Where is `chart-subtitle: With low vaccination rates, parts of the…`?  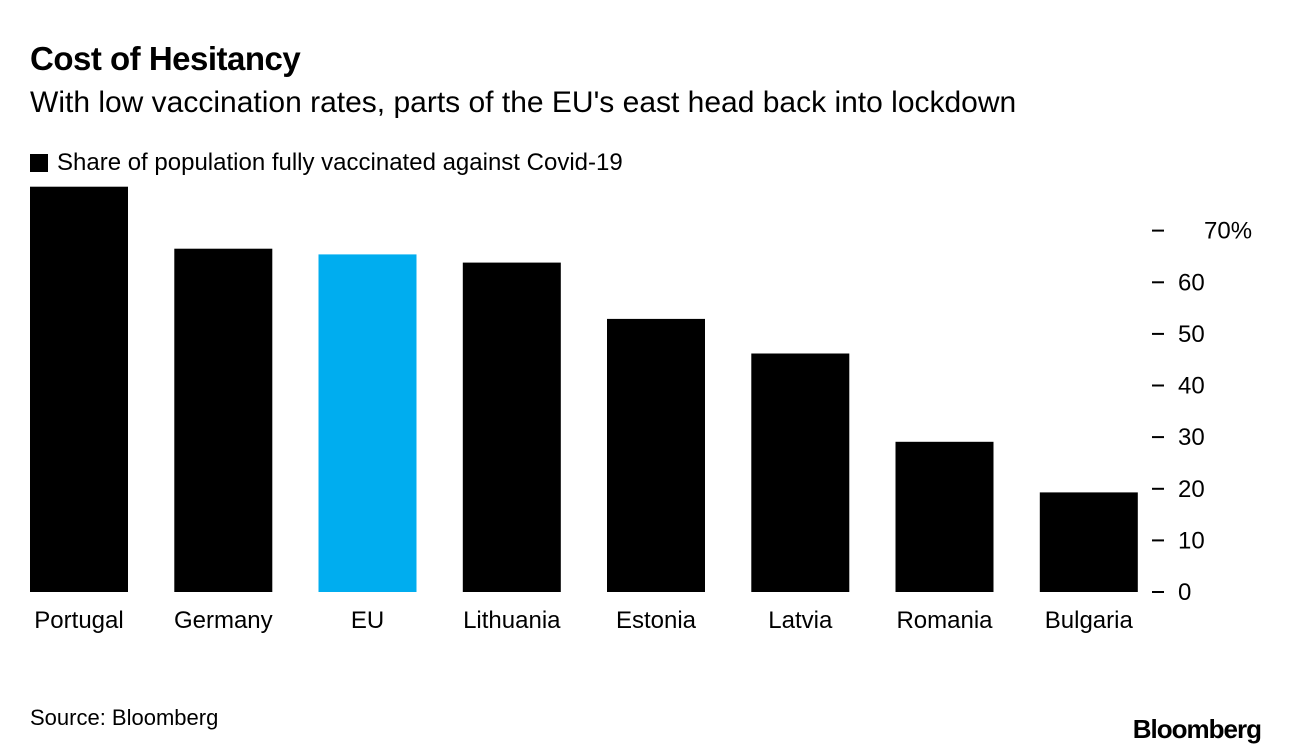
chart-subtitle: With low vaccination rates, parts of the… is located at coordinates (523, 102).